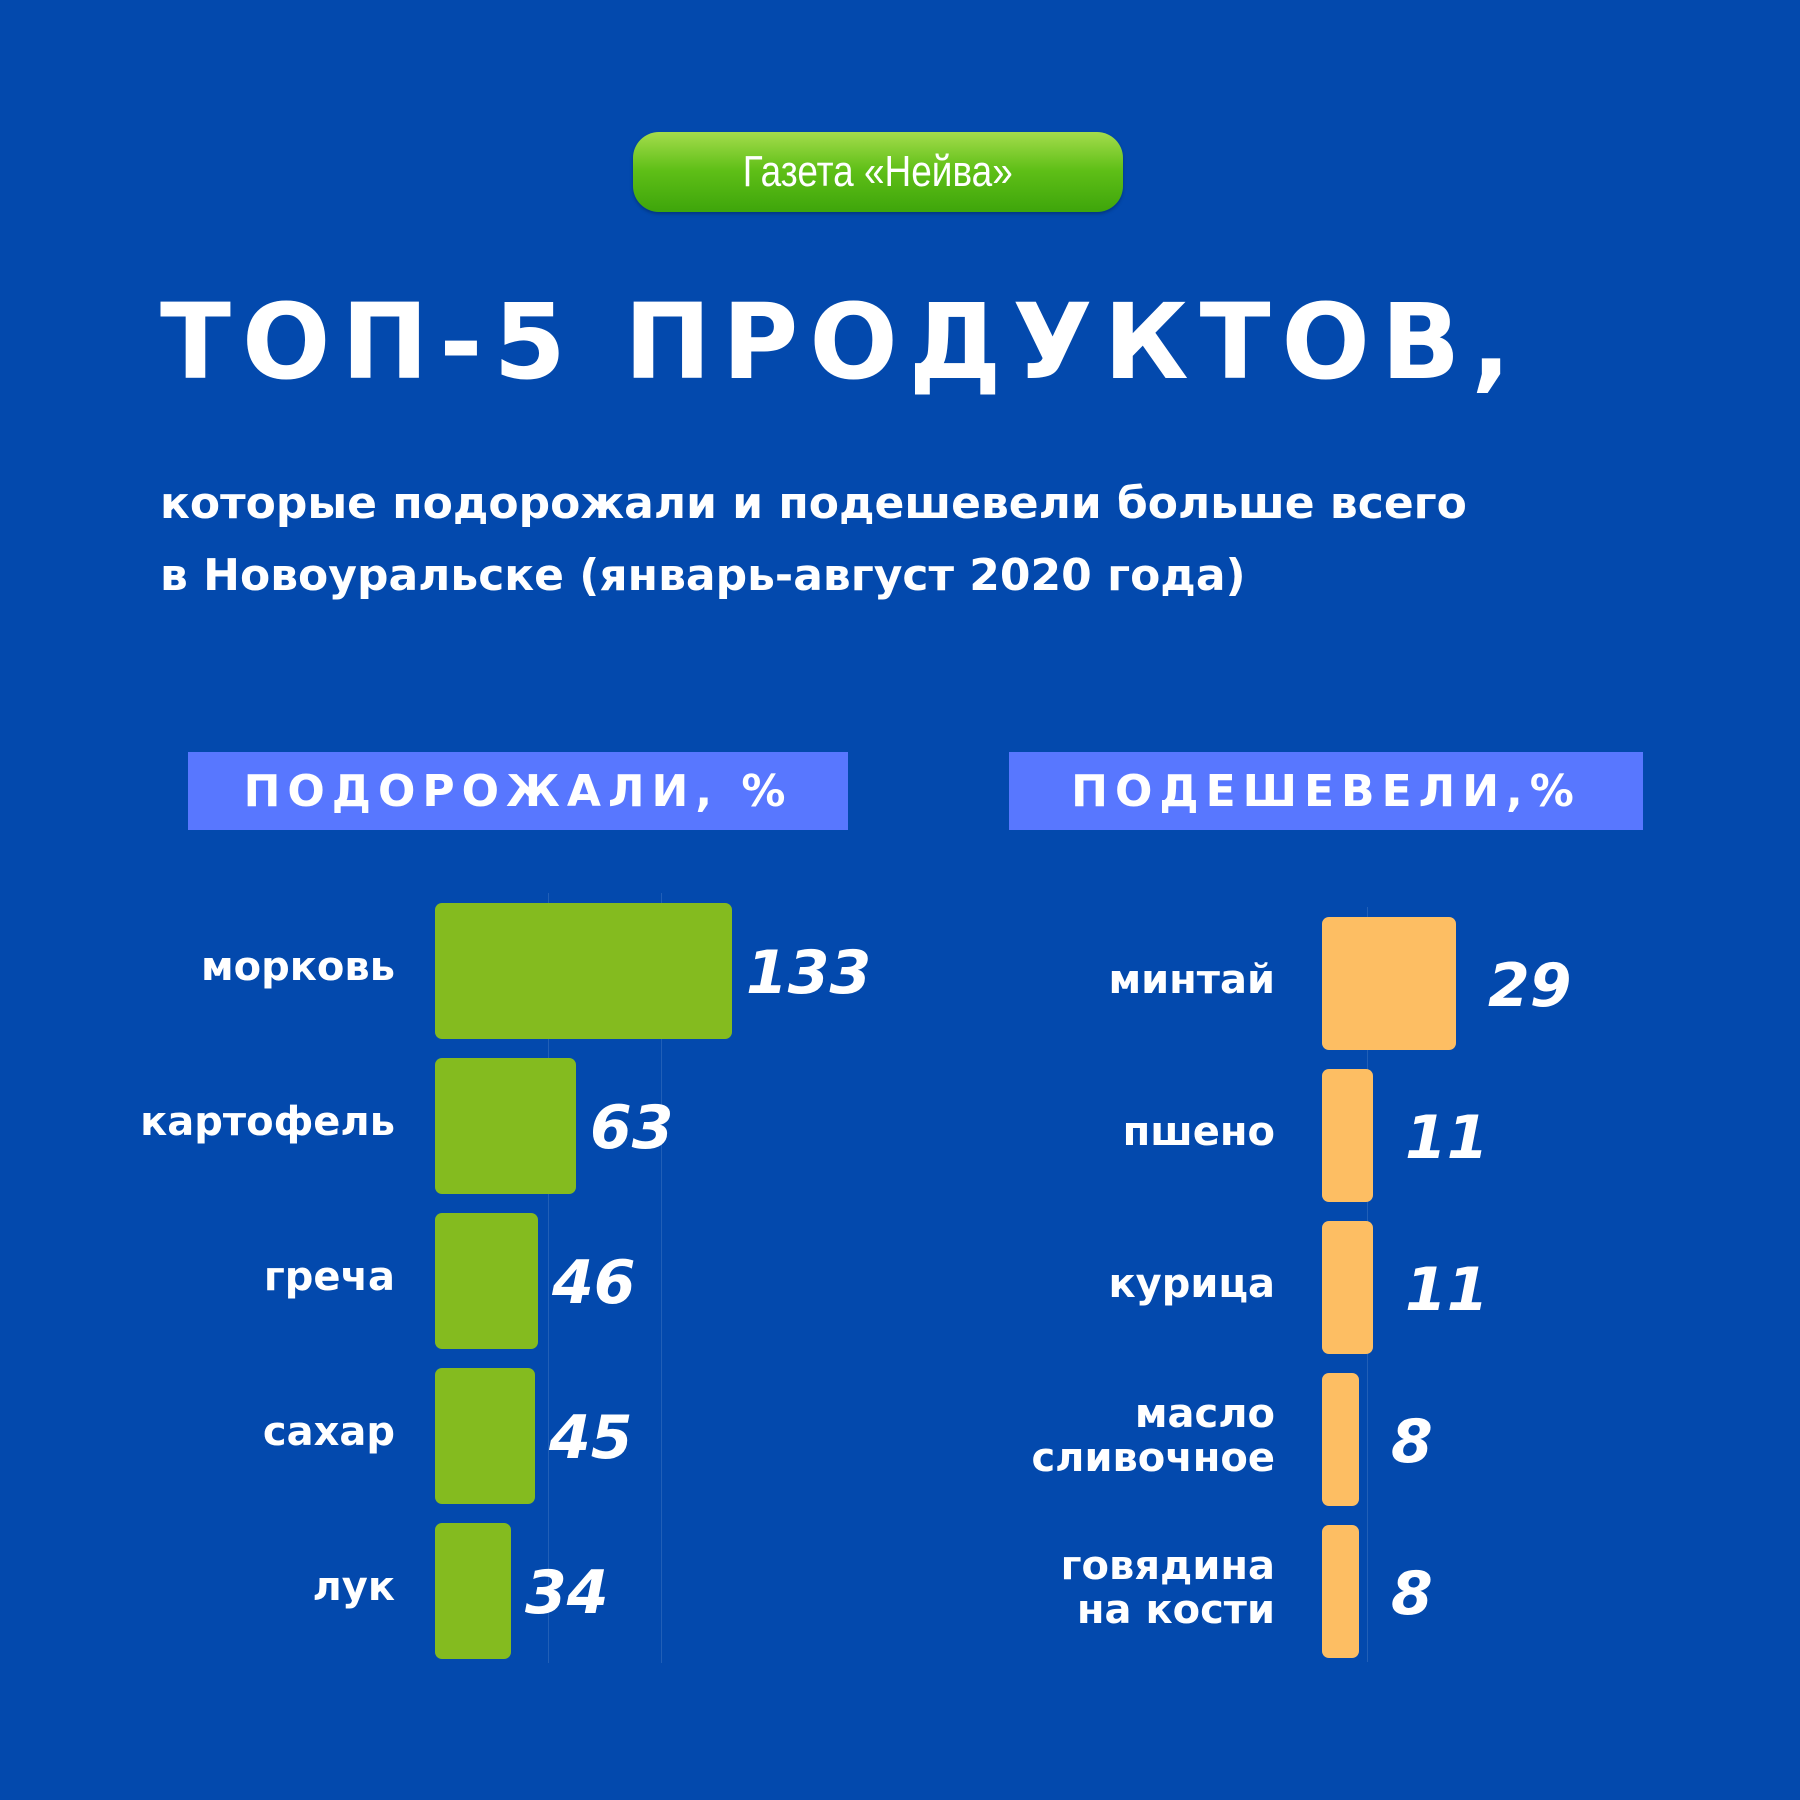 This screenshot has width=1800, height=1800. What do you see at coordinates (591, 1438) in the screenshot?
I see `increase-value-label: 45` at bounding box center [591, 1438].